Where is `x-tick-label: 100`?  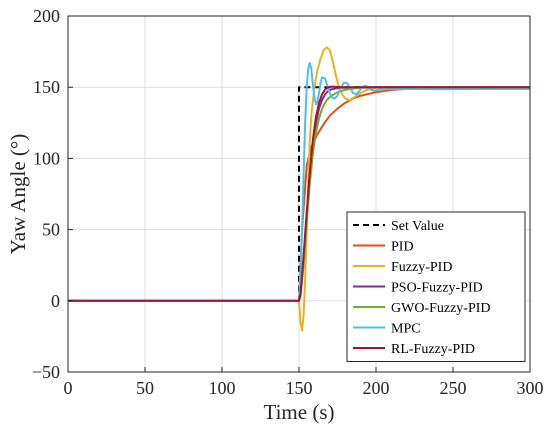
x-tick-label: 100 is located at coordinates (222, 388).